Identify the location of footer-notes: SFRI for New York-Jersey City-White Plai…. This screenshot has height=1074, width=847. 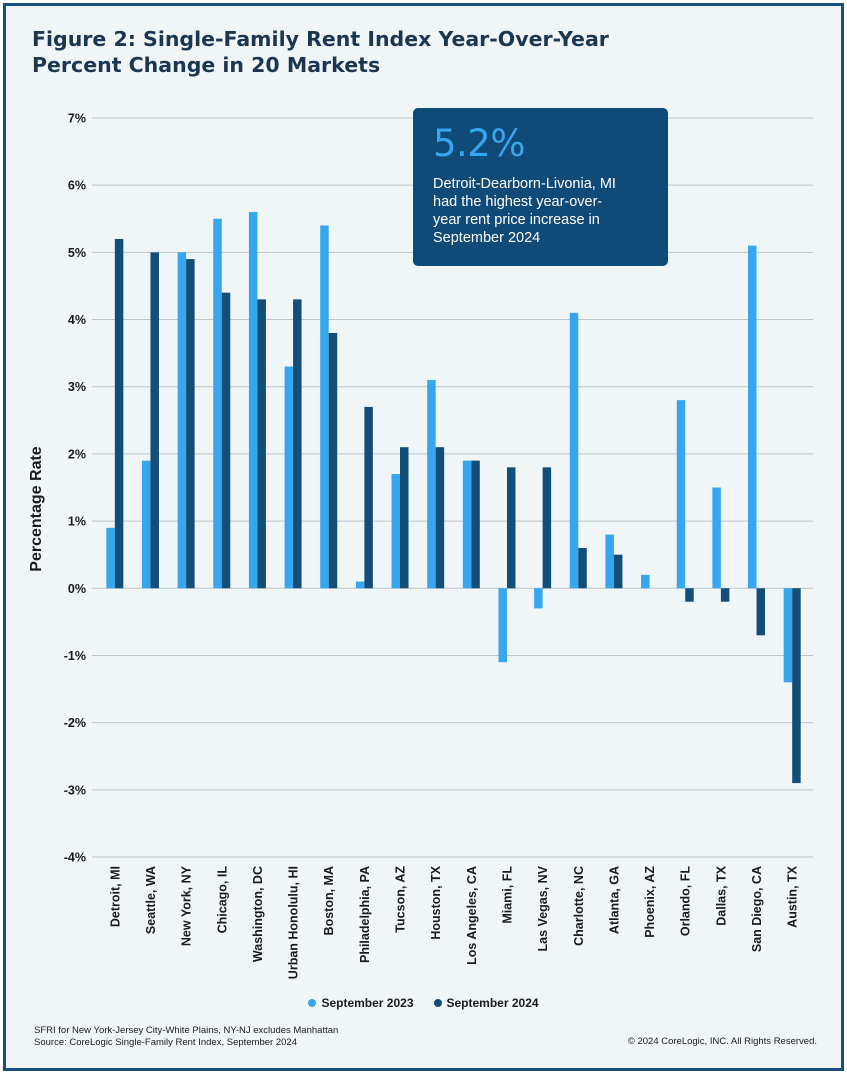
(186, 1036).